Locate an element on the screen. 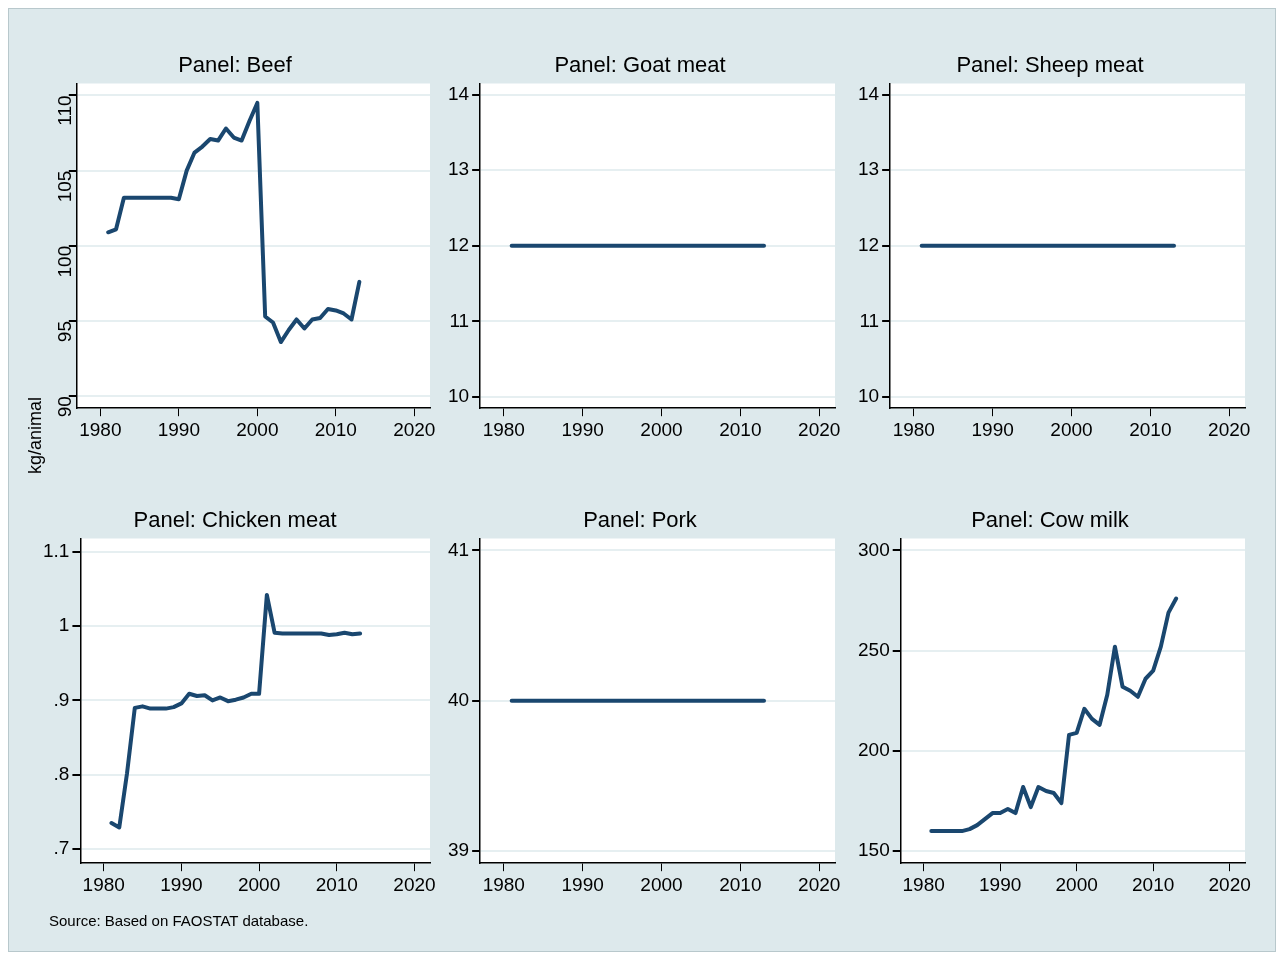  y-tick-label: .8 is located at coordinates (61, 773).